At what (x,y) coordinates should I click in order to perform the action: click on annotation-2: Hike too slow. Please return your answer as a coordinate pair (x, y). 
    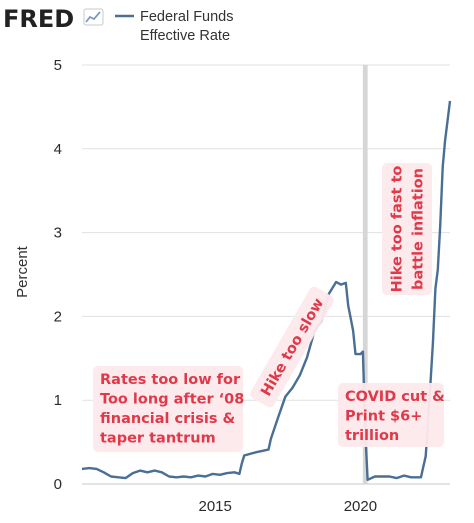
    Looking at the image, I should click on (292, 347).